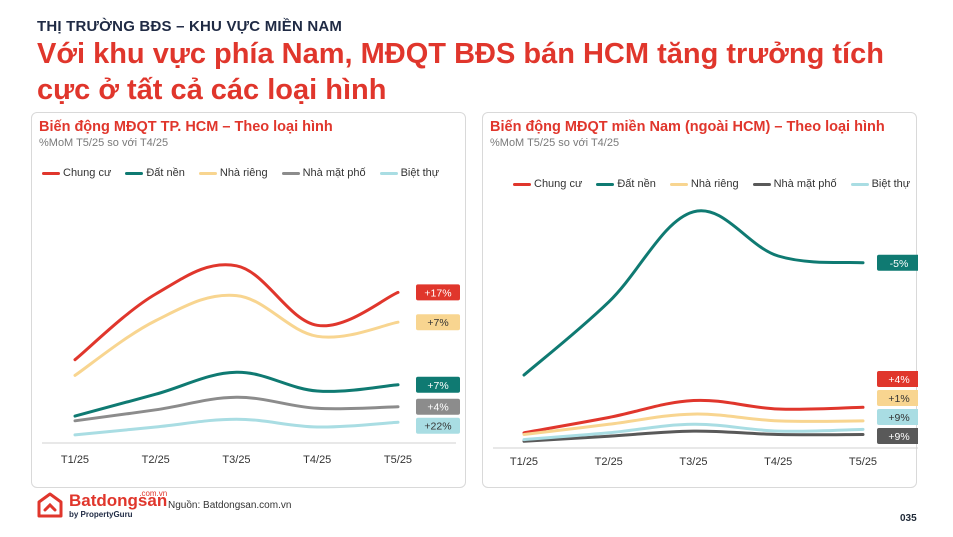  I want to click on end-label-text: +17%, so click(437, 293).